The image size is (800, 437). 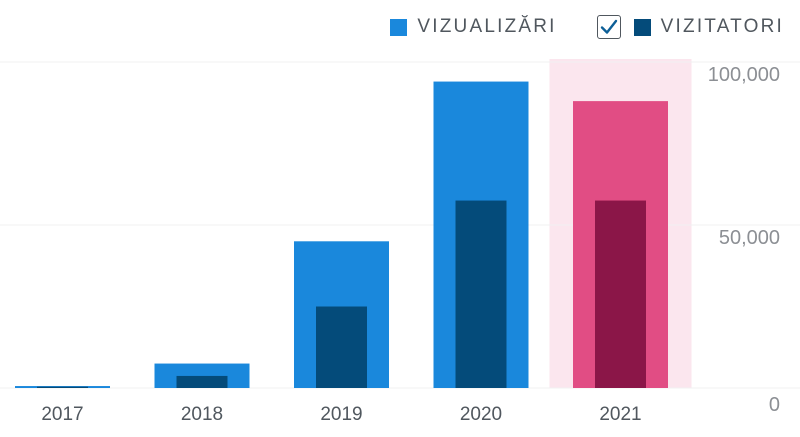 I want to click on visitors-toggle-checkbox, so click(x=608, y=27).